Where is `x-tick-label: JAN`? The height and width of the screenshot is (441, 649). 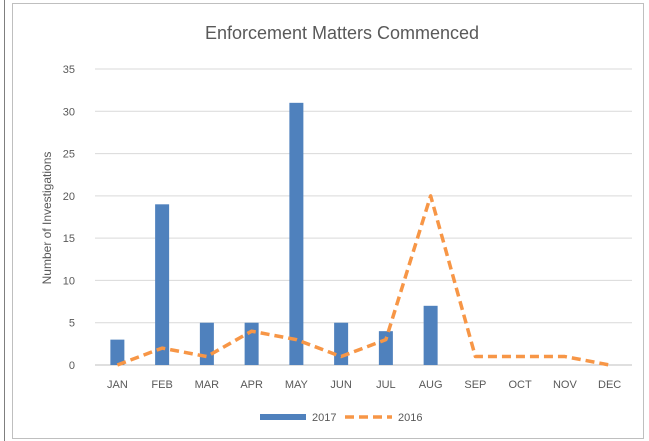
x-tick-label: JAN is located at coordinates (117, 385).